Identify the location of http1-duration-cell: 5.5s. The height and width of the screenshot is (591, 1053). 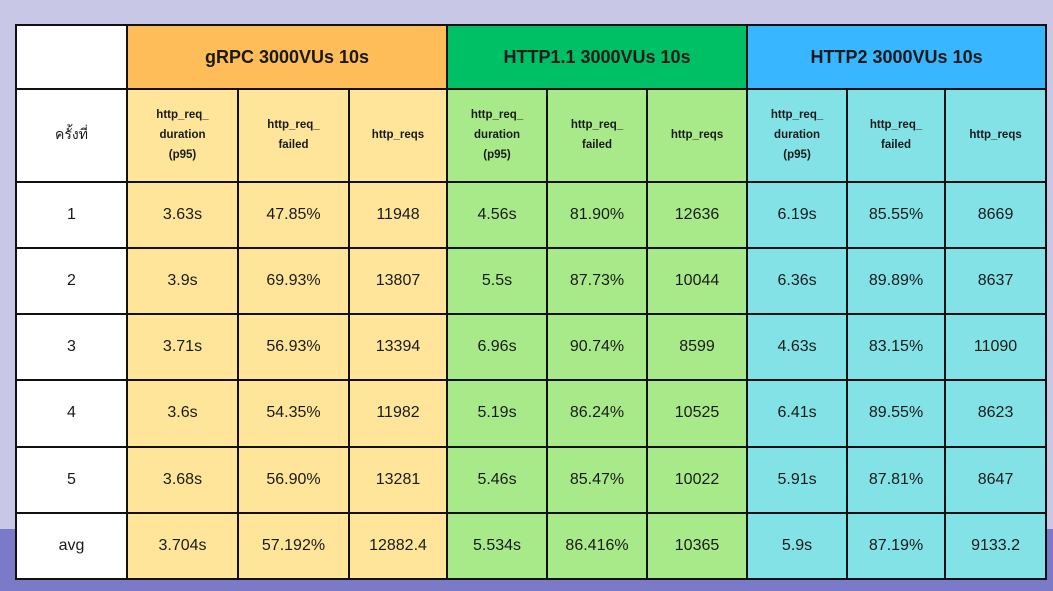
(497, 281).